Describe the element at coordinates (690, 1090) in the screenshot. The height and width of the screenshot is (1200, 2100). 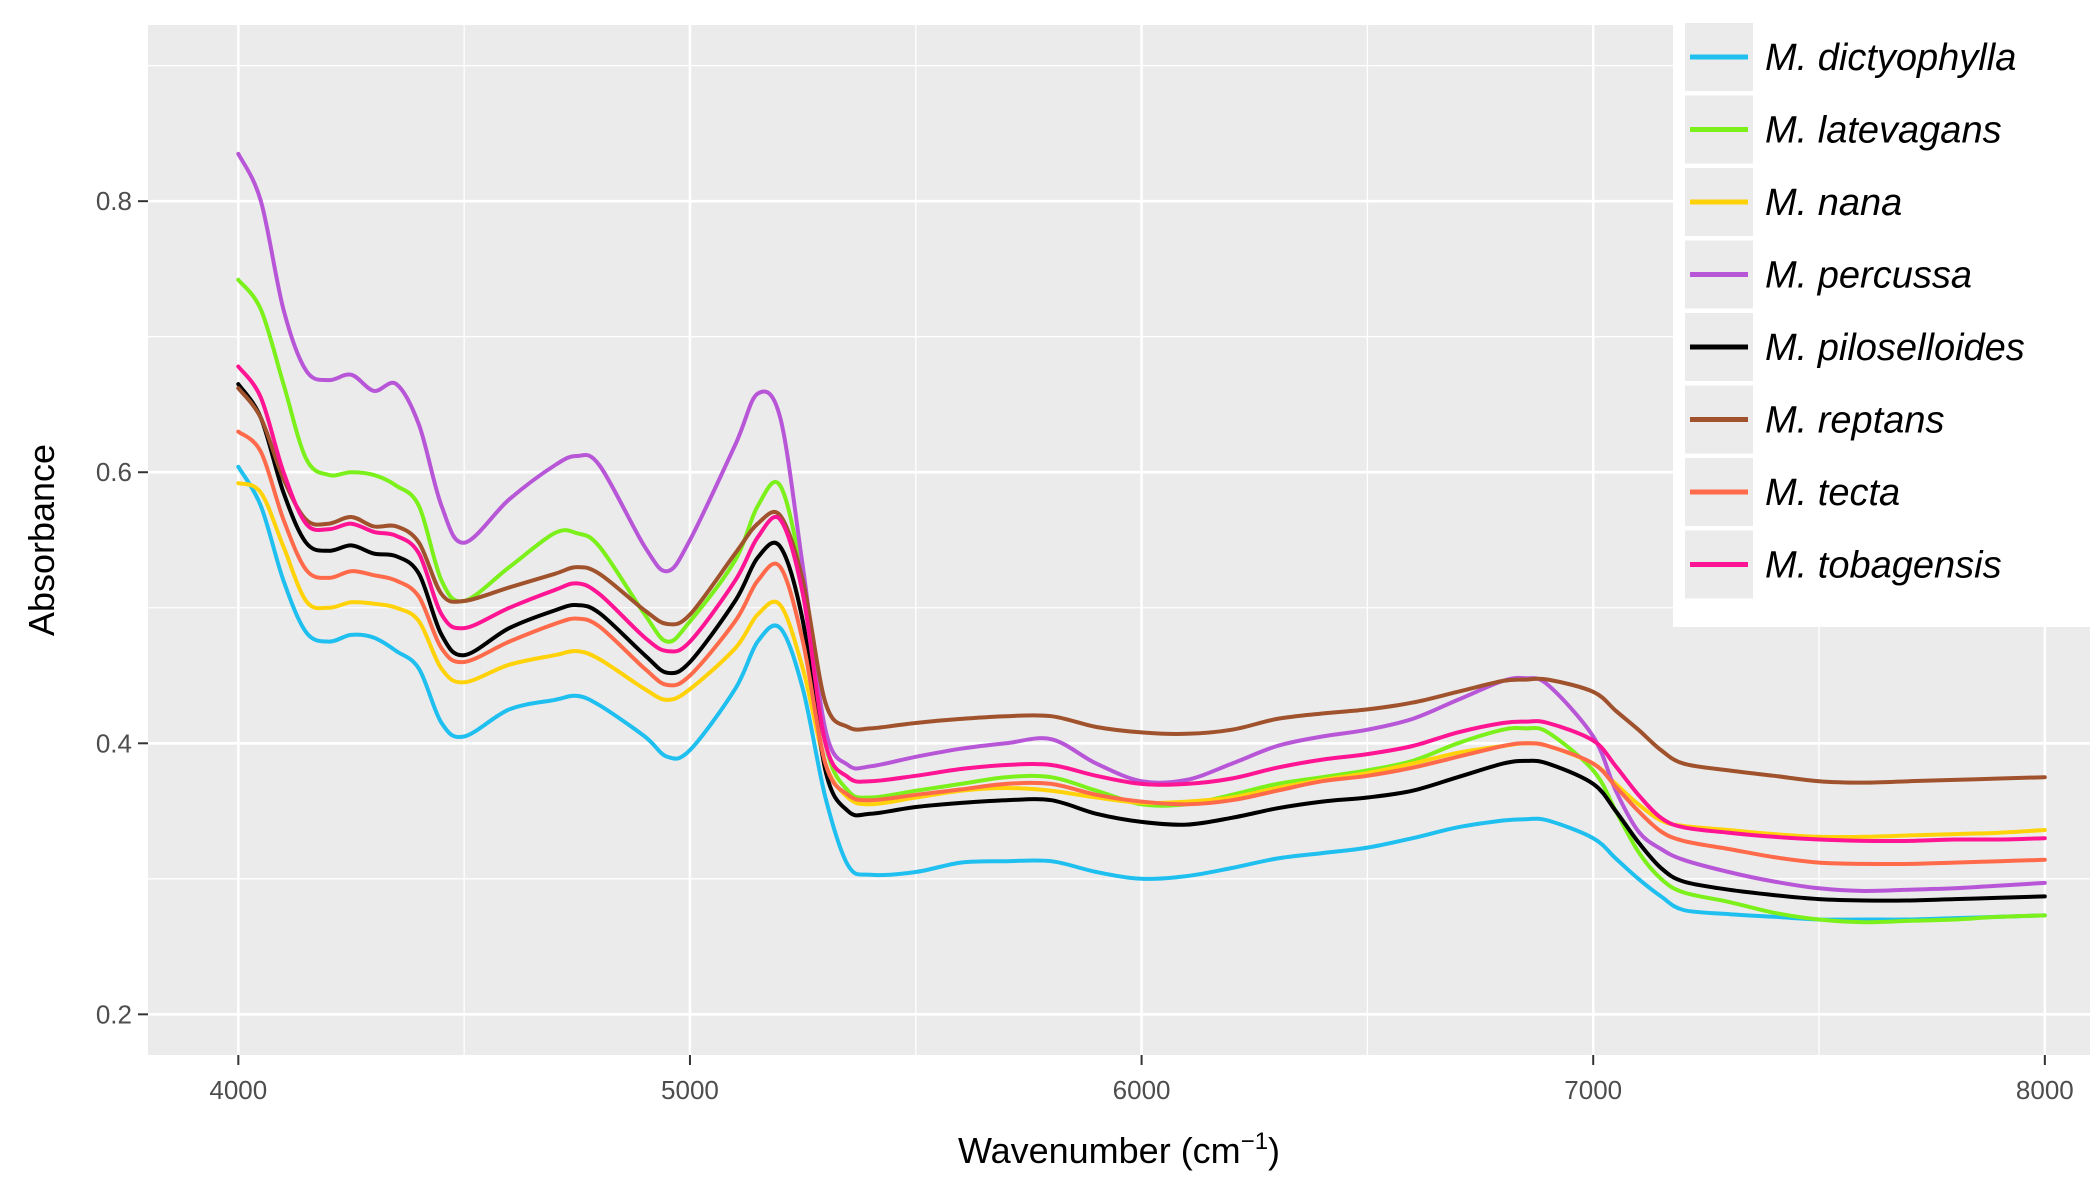
I see `x-tick-label: 5000` at that location.